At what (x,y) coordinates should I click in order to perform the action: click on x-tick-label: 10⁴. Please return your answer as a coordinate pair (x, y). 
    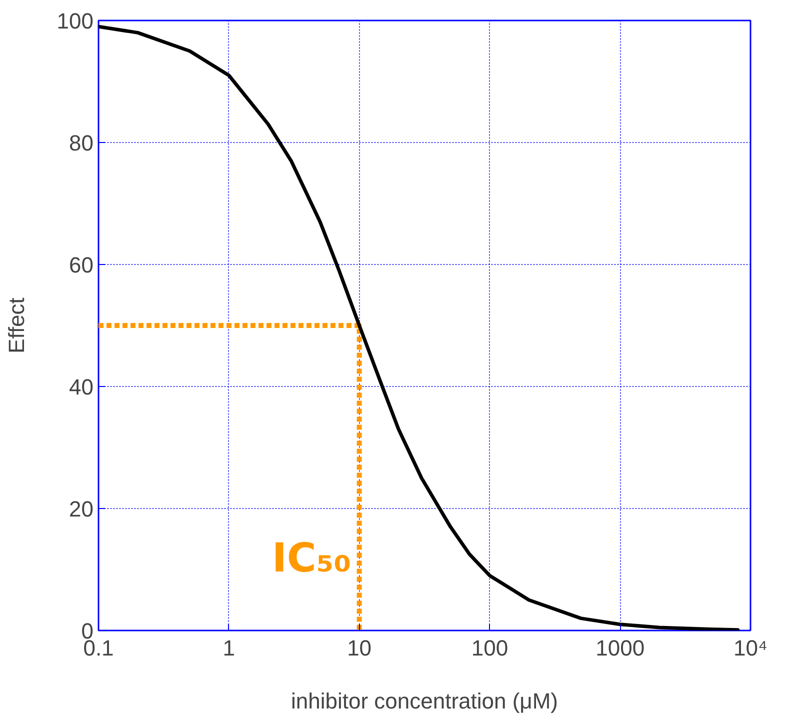
    Looking at the image, I should click on (751, 648).